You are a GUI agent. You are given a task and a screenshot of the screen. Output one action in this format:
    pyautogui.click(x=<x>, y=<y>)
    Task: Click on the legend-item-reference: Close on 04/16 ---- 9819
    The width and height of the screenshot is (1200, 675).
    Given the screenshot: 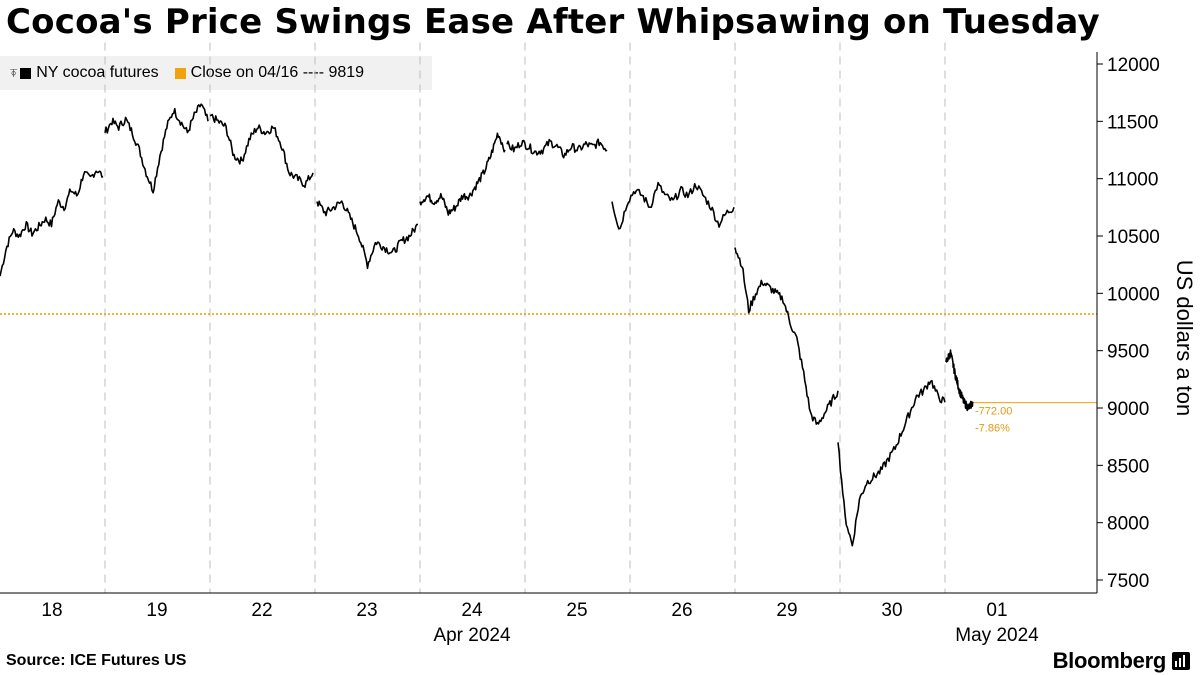 What is the action you would take?
    pyautogui.click(x=269, y=73)
    